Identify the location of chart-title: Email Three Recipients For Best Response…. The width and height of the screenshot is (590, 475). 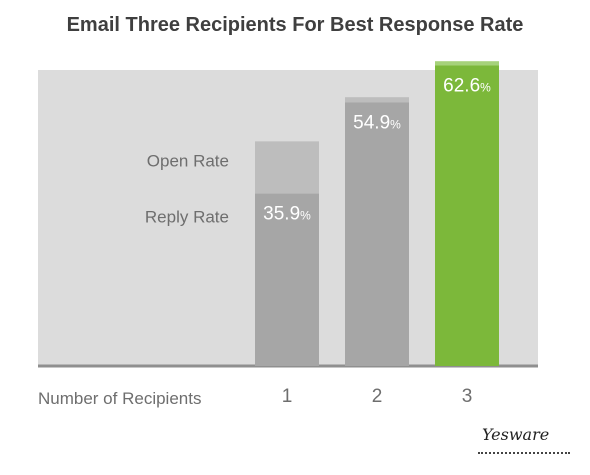
(295, 25).